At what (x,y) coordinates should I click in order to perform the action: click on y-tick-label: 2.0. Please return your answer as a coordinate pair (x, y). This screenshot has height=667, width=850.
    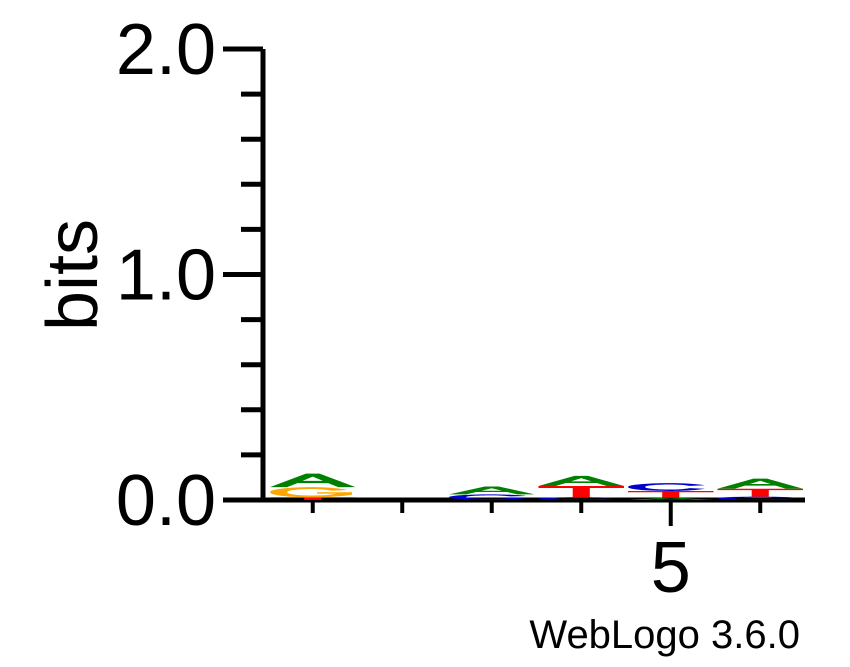
    Looking at the image, I should click on (166, 50).